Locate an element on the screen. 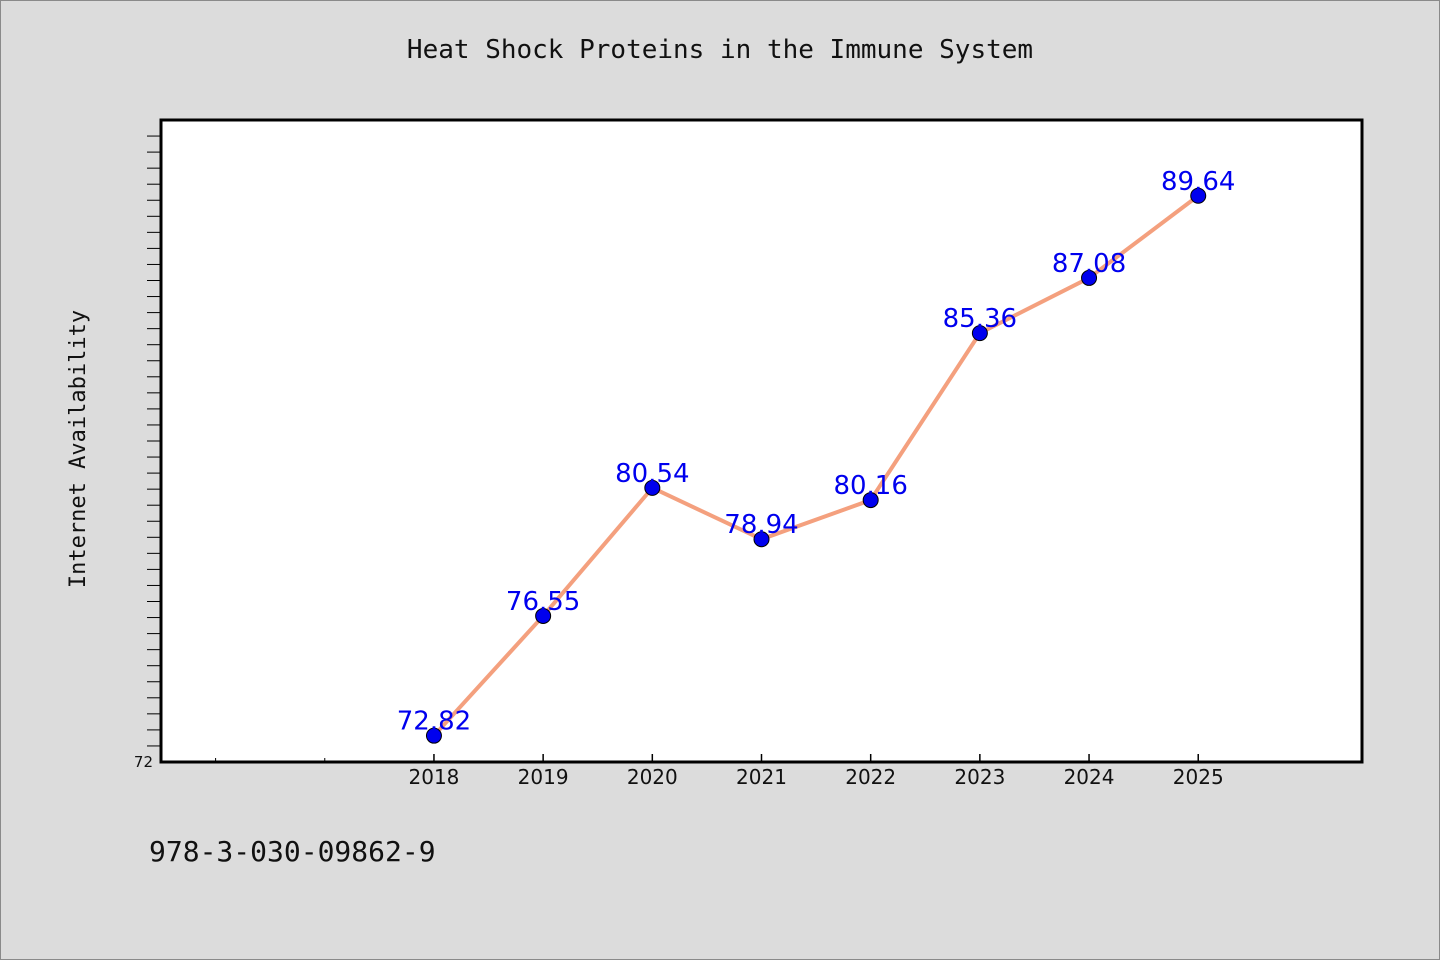  chart-title: Heat Shock Proteins in the Immune System is located at coordinates (720, 50).